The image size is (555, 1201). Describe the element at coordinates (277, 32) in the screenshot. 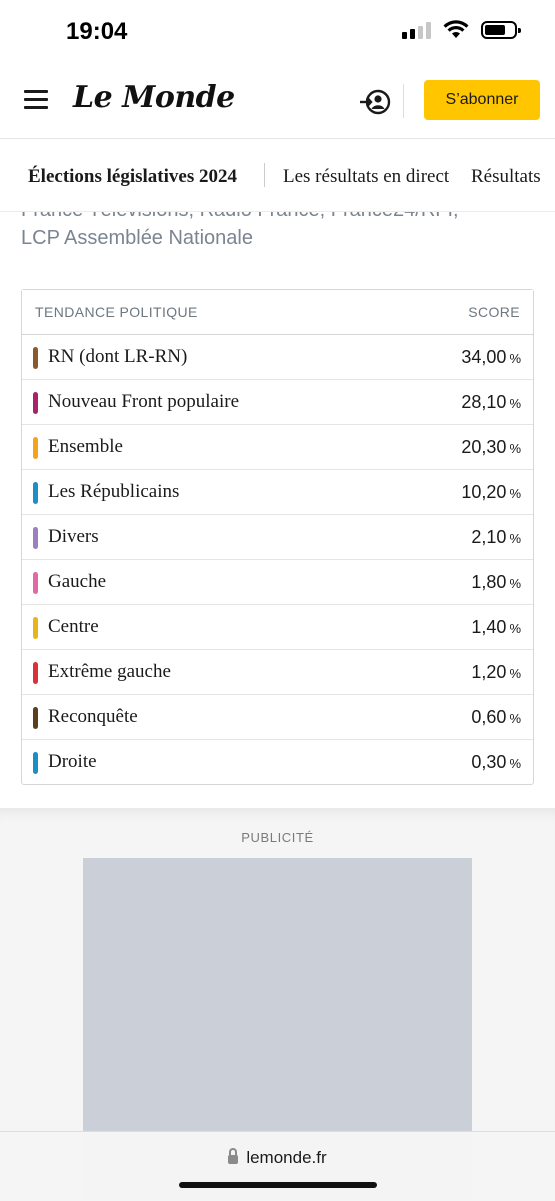

I see `status-bar: 19:04` at that location.